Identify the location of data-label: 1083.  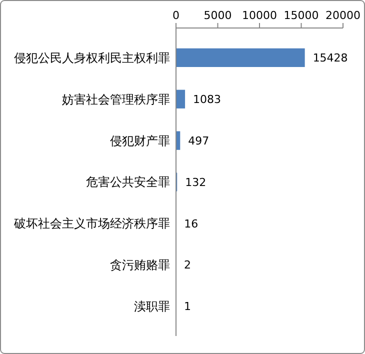
(207, 99).